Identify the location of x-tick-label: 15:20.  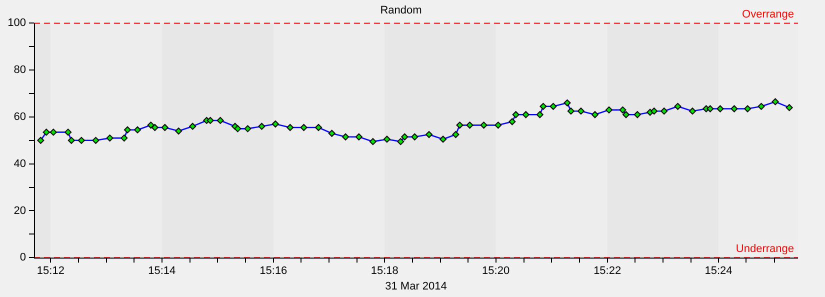
(496, 271).